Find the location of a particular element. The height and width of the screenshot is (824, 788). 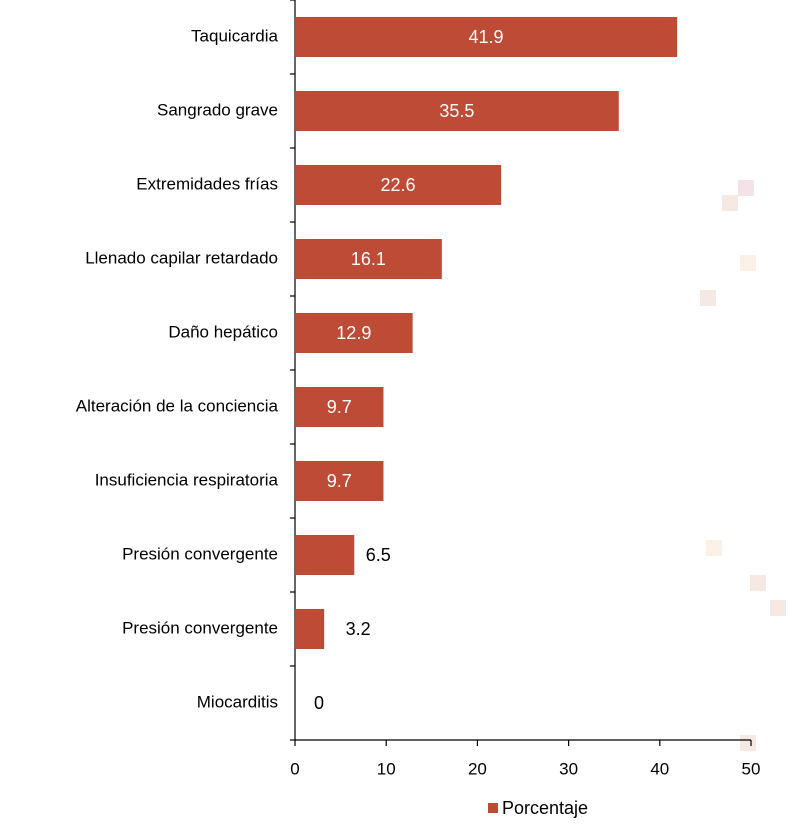

value-label: 22.6 is located at coordinates (398, 185).